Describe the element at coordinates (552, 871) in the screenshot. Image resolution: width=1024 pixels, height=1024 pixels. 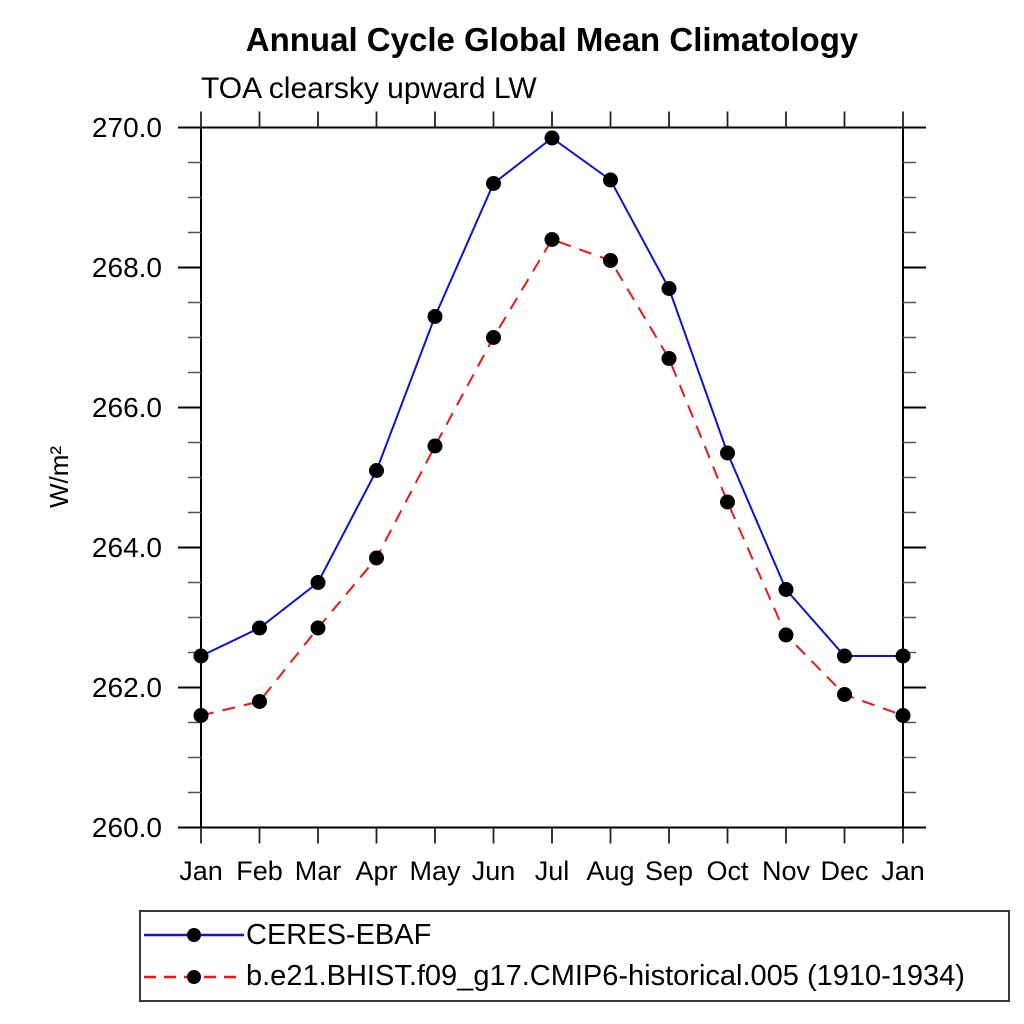
I see `x-tick-label: Jul` at that location.